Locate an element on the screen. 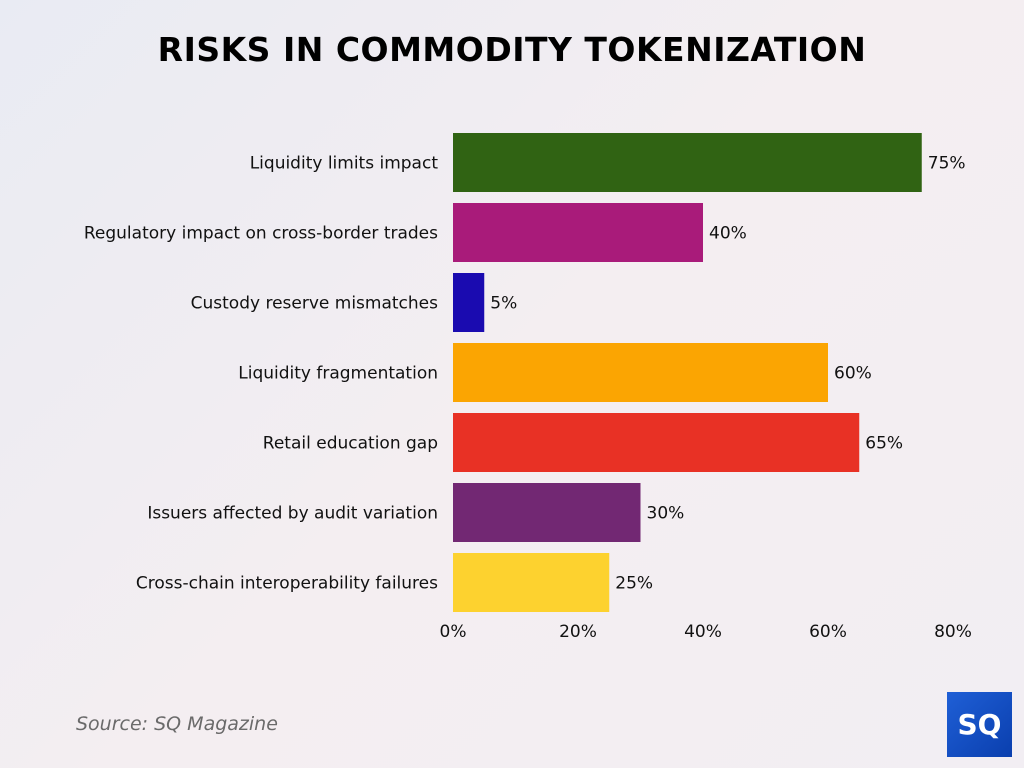  value-label: 5% is located at coordinates (503, 304).